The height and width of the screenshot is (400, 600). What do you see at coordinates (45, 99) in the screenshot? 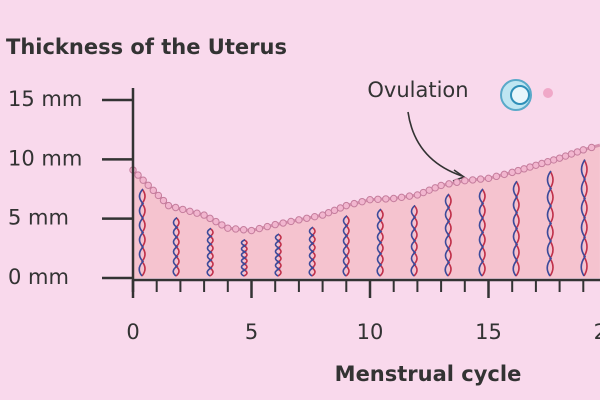
I see `y-tick-label: 15 mm` at bounding box center [45, 99].